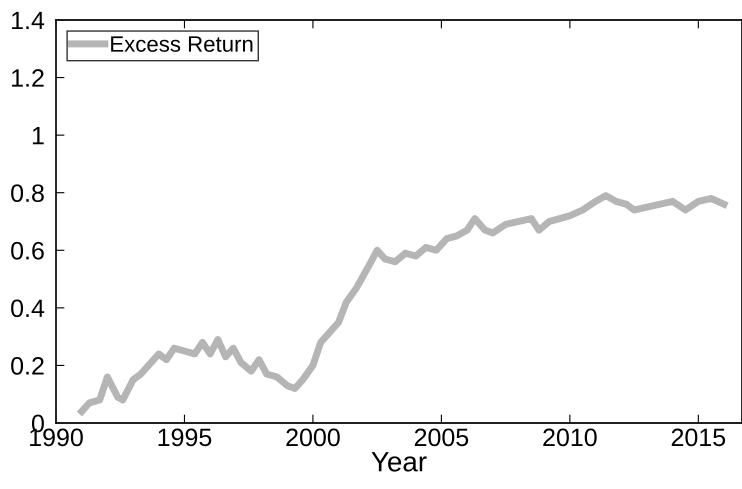 Image resolution: width=742 pixels, height=489 pixels. Describe the element at coordinates (27, 193) in the screenshot. I see `y-tick-label: 0.8` at that location.